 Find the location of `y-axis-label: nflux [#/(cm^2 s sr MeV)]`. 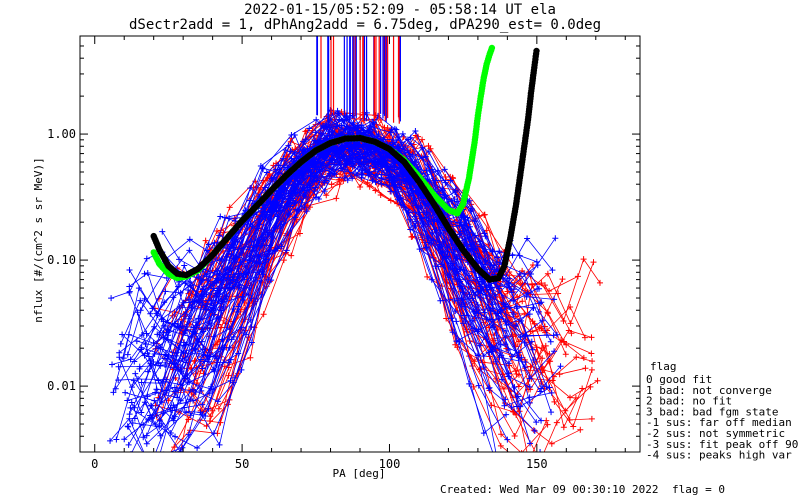

y-axis-label: nflux [#/(cm^2 s sr MeV)] is located at coordinates (38, 240).